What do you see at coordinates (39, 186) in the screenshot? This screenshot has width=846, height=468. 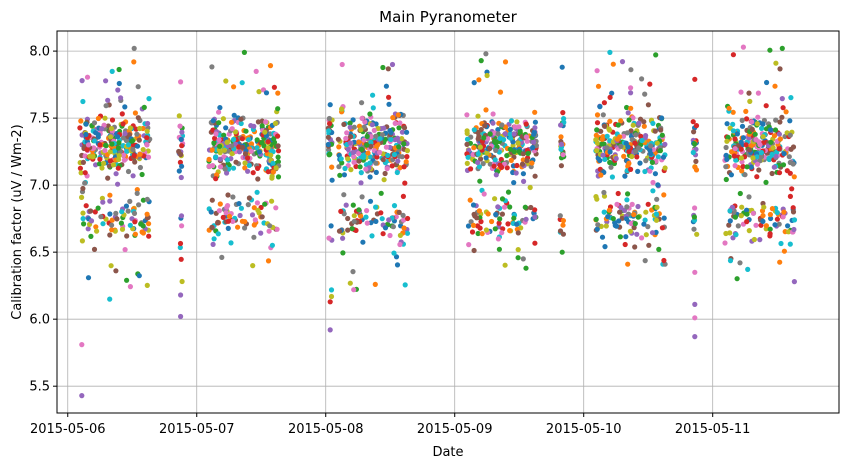 I see `y-tick-label: 7.0` at bounding box center [39, 186].